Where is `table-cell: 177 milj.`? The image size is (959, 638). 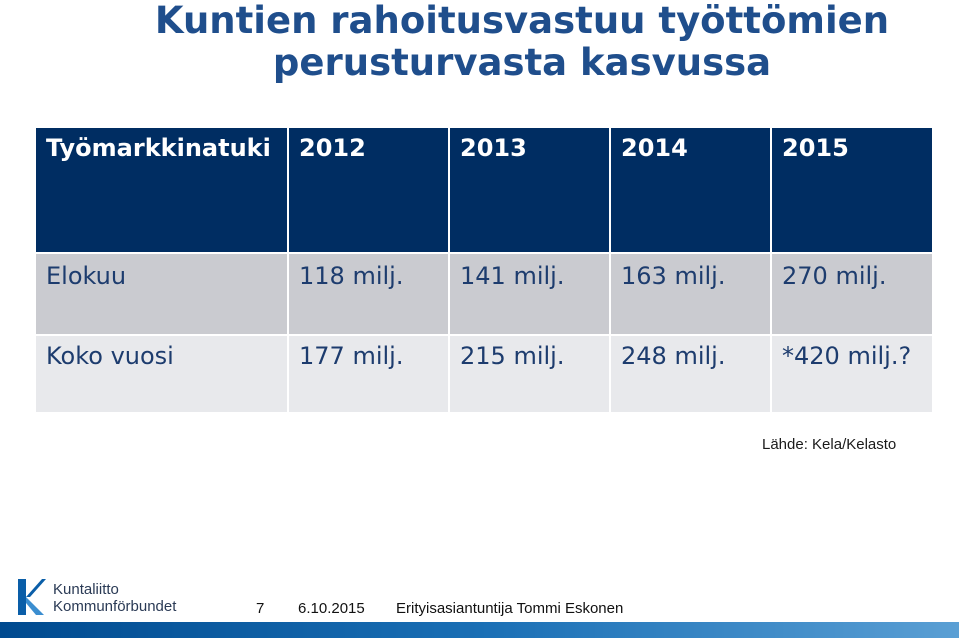
table-cell: 177 milj. is located at coordinates (368, 374).